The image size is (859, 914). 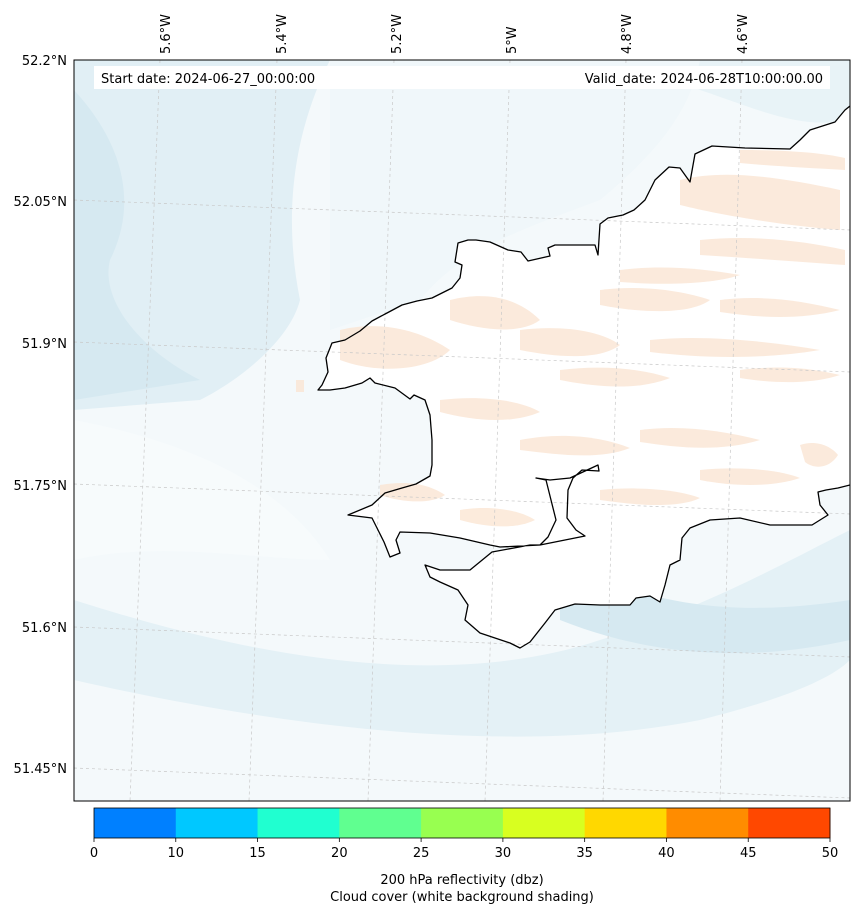 What do you see at coordinates (830, 853) in the screenshot?
I see `colorbar-tick-label: 50` at bounding box center [830, 853].